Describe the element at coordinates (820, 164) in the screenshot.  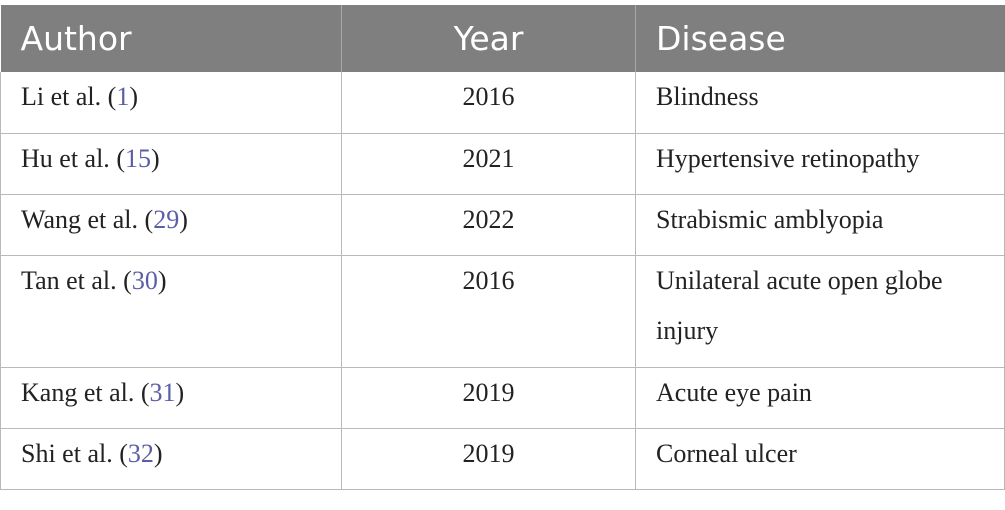
I see `disease-cell: Hypertensive retinopathy` at that location.